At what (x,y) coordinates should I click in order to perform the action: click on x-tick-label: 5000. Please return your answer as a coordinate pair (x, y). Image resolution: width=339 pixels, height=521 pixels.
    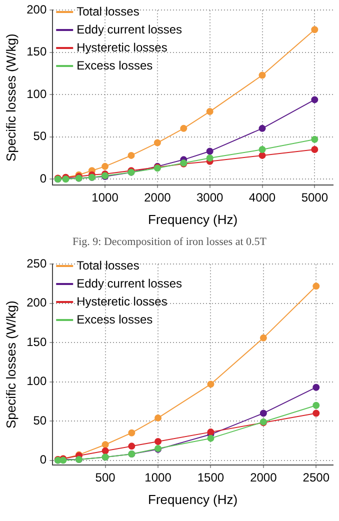
    Looking at the image, I should click on (314, 197).